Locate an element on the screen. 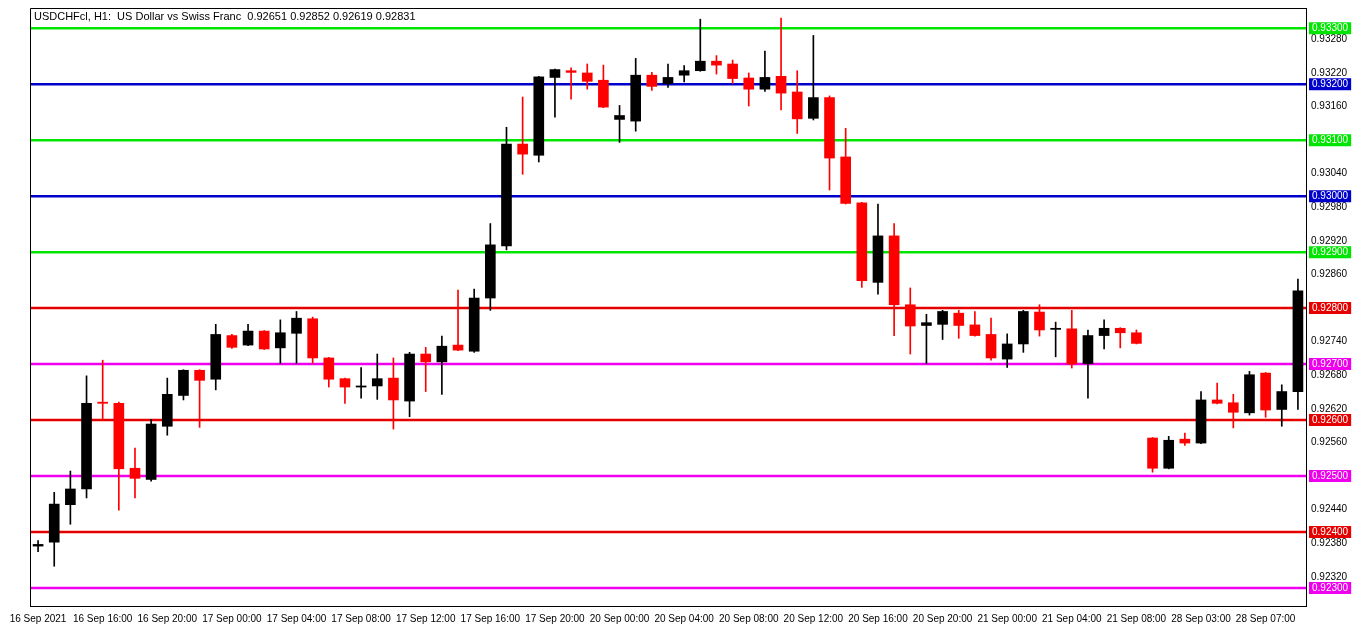 The width and height of the screenshot is (1362, 628). ref-line-label: 0.93200 is located at coordinates (1330, 83).